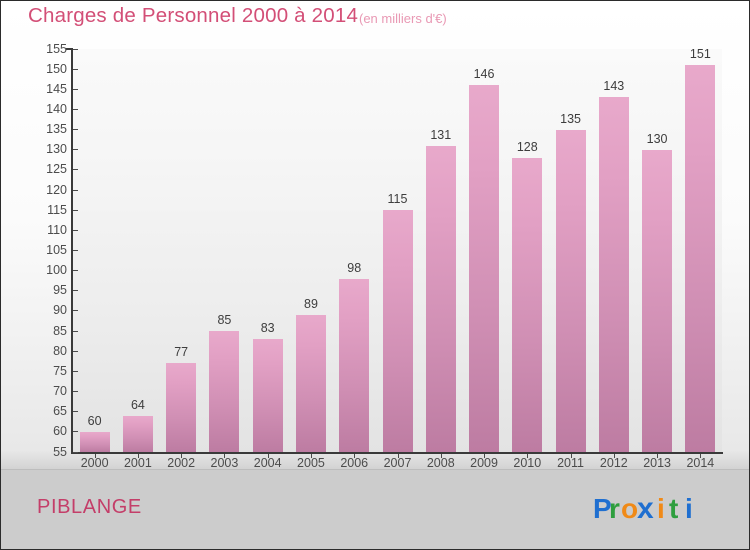 The image size is (750, 550). What do you see at coordinates (60, 310) in the screenshot?
I see `y-axis-label: 90` at bounding box center [60, 310].